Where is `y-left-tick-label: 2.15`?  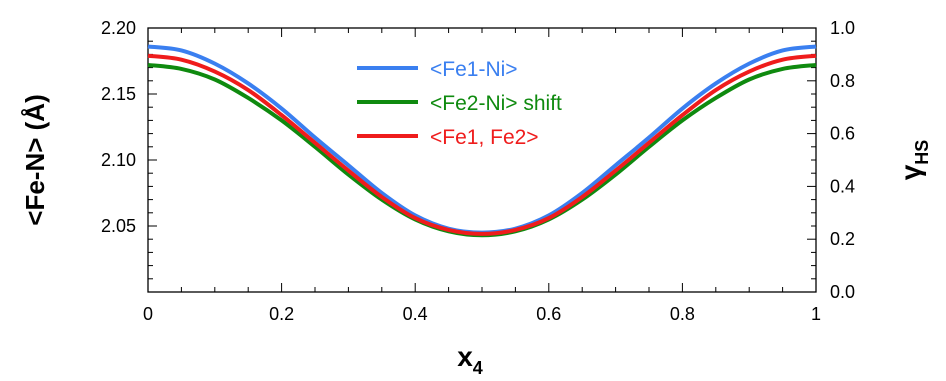
y-left-tick-label: 2.15 is located at coordinates (118, 94).